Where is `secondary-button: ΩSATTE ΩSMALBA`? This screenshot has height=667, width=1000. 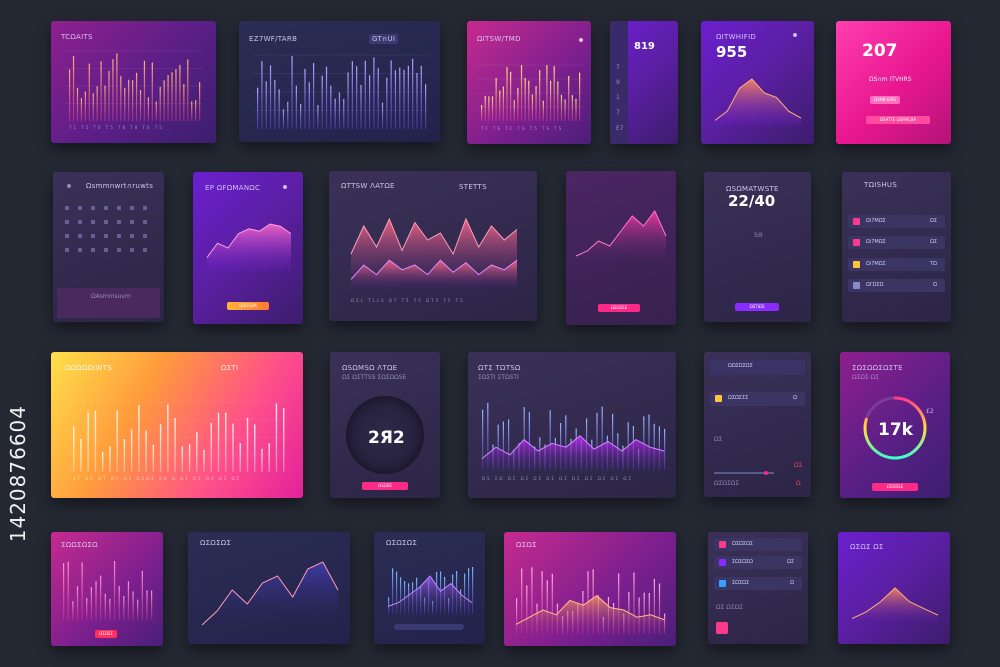
secondary-button: ΩSATTE ΩSMALBA is located at coordinates (898, 120).